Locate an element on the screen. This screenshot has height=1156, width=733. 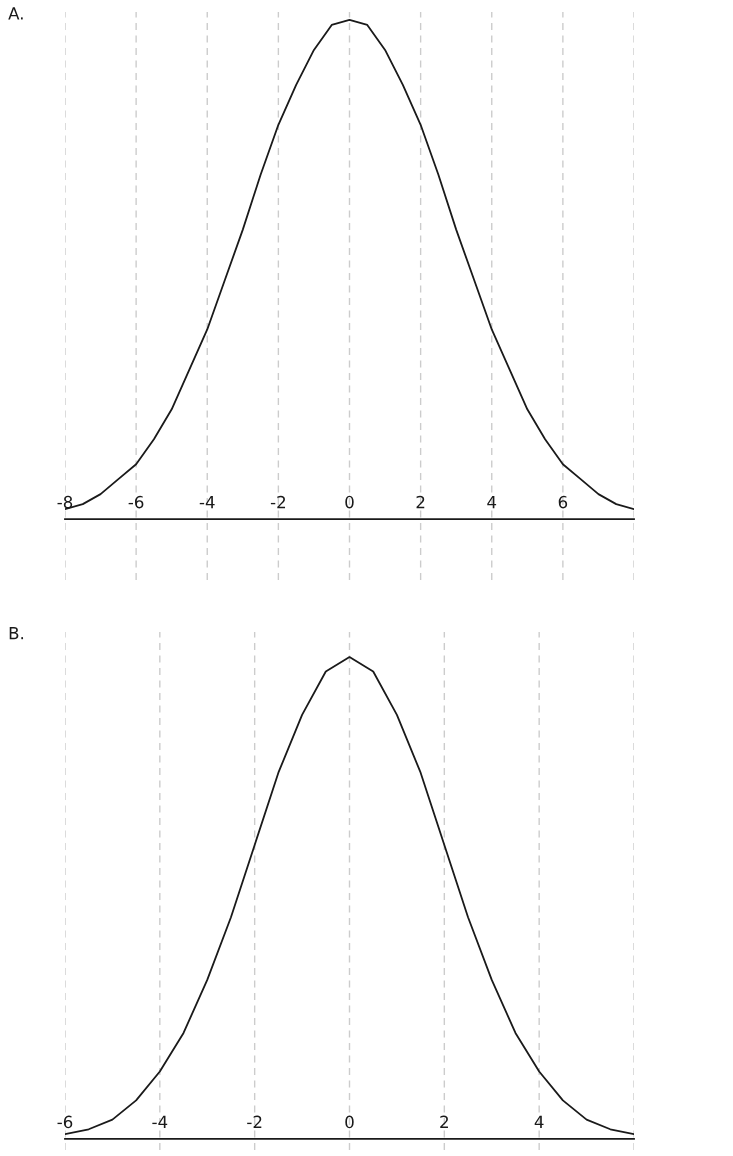
x-tick-label: -8 is located at coordinates (65, 502).